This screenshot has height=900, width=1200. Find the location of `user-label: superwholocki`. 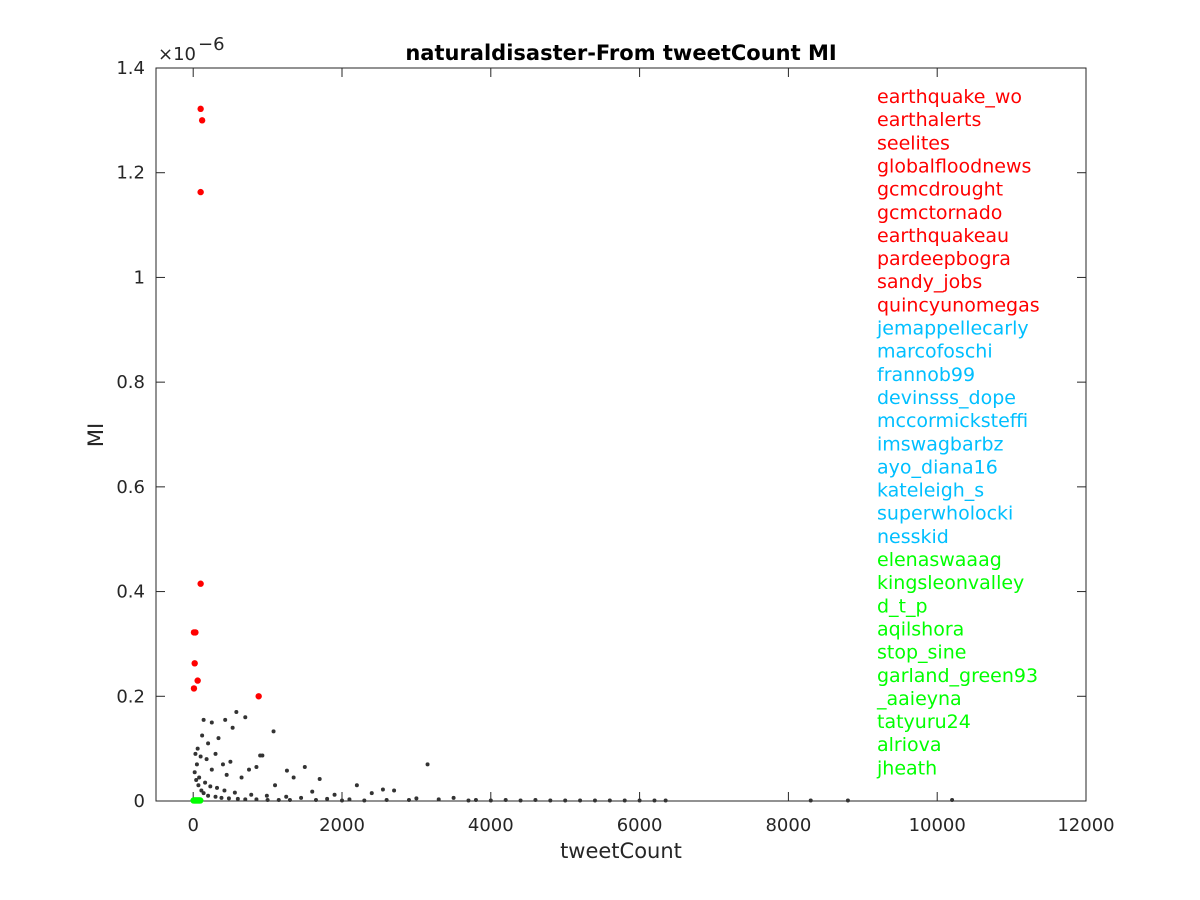

user-label: superwholocki is located at coordinates (945, 514).